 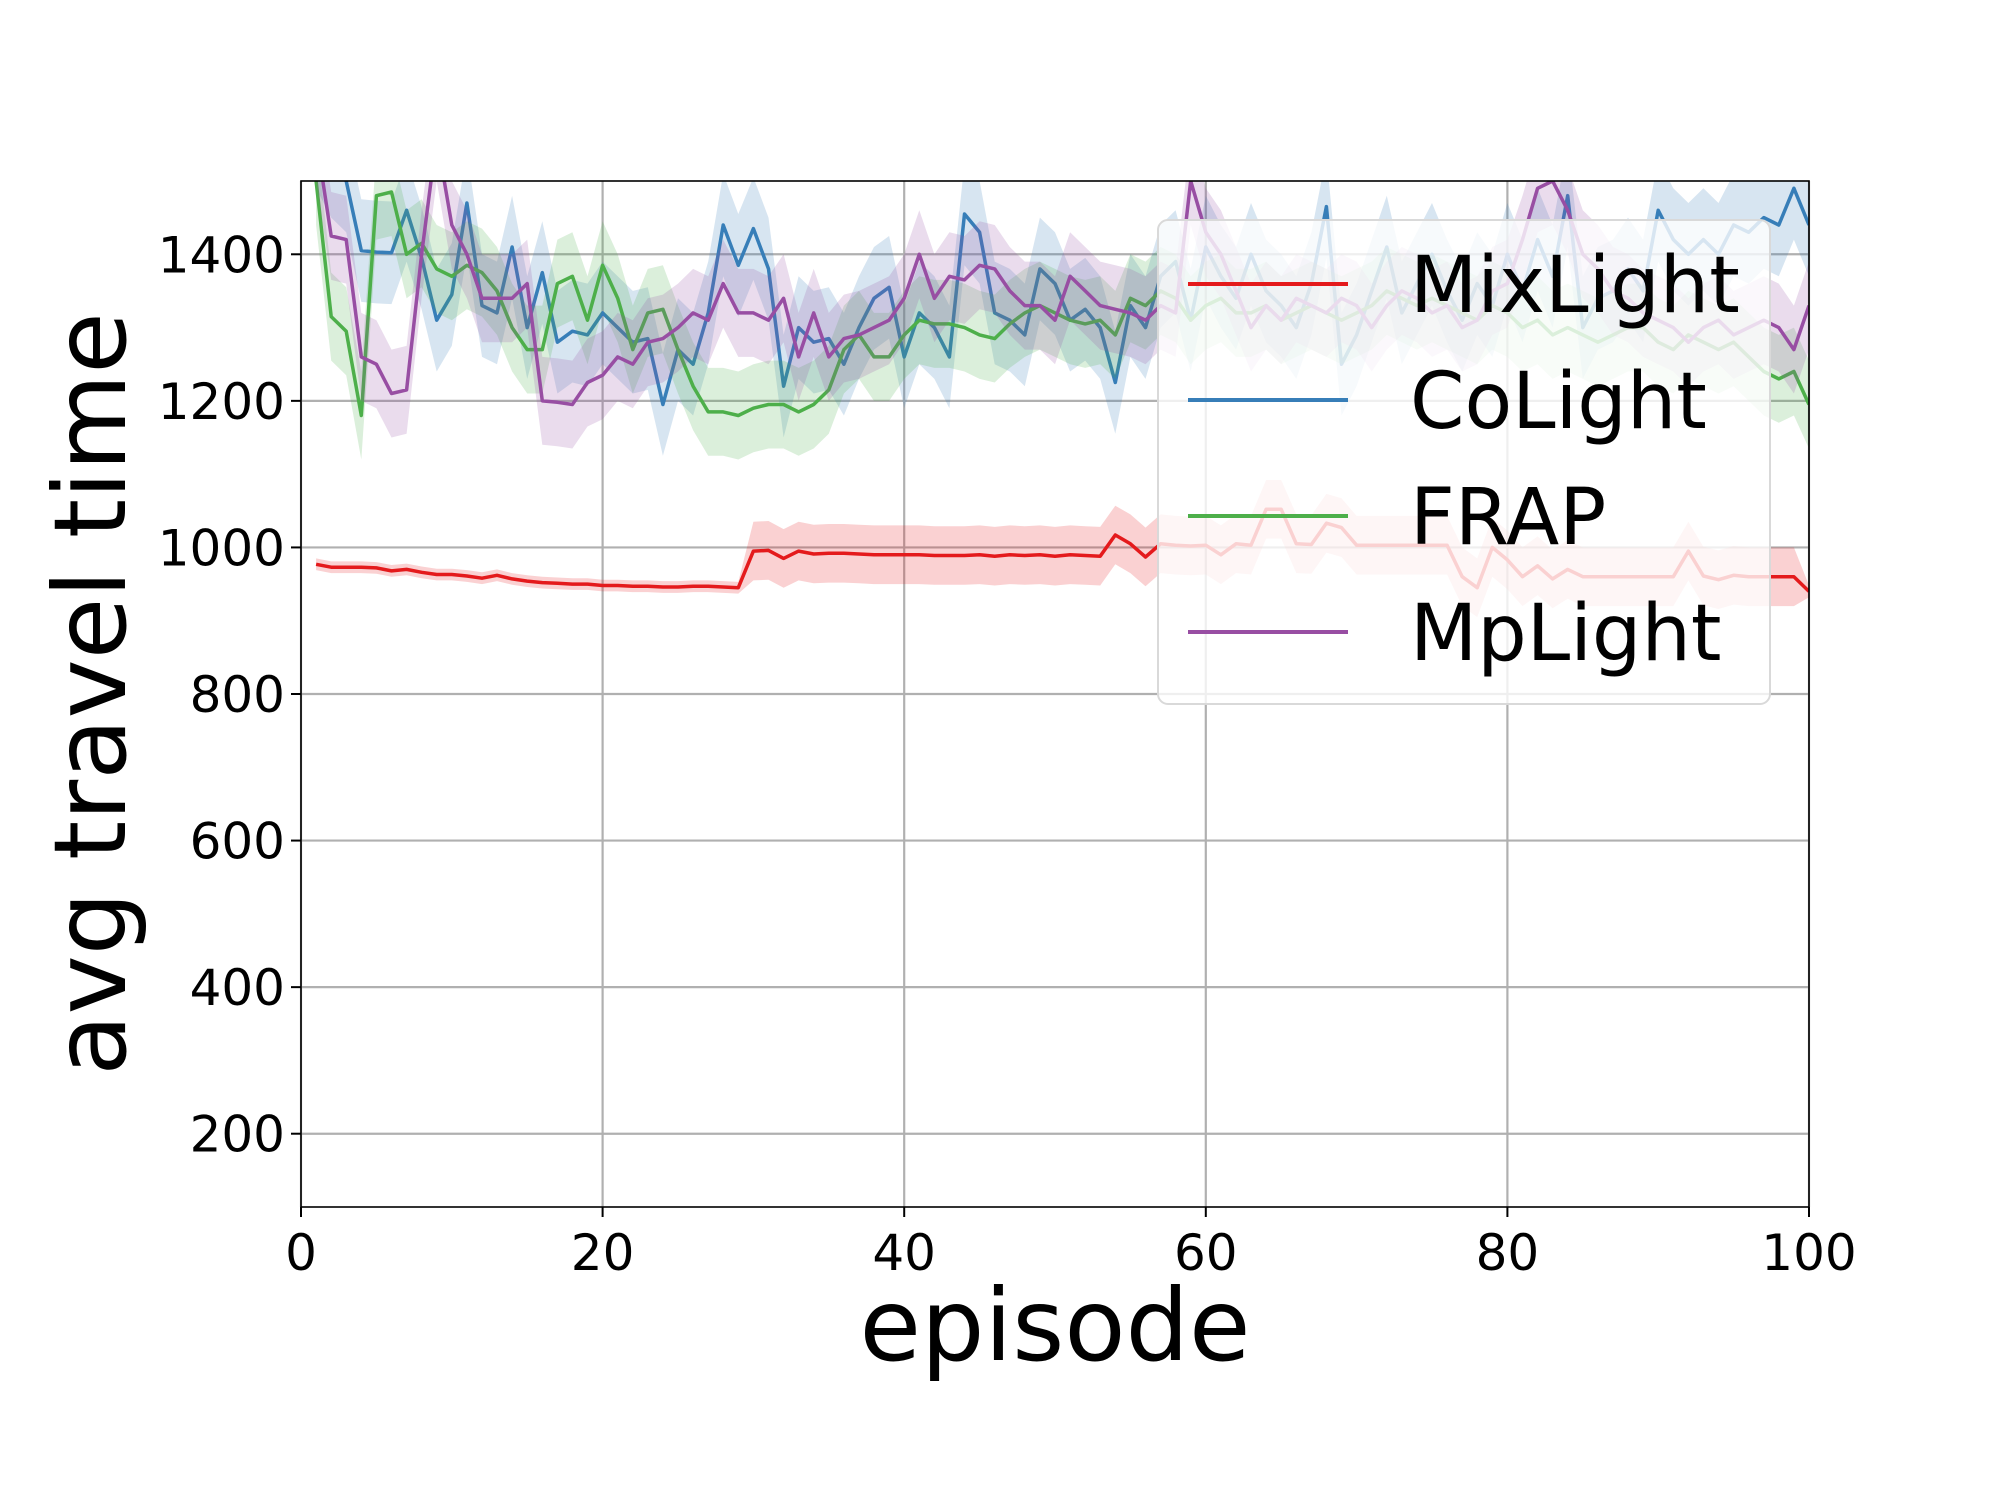 What do you see at coordinates (1508, 1253) in the screenshot?
I see `x-tick-label: 80` at bounding box center [1508, 1253].